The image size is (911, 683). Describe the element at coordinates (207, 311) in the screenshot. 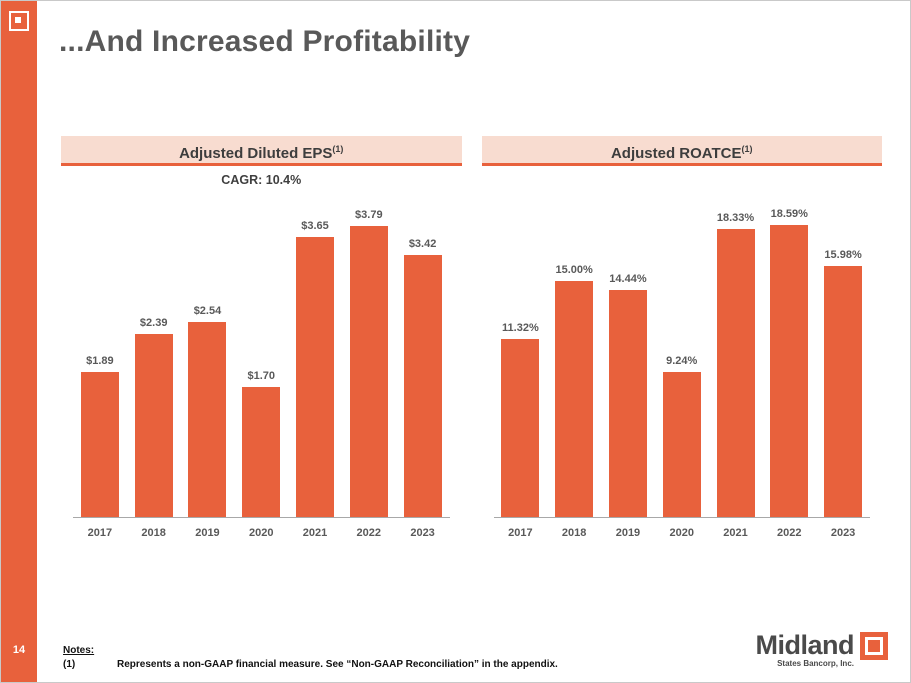

I see `bar-value-label: $2.54` at that location.